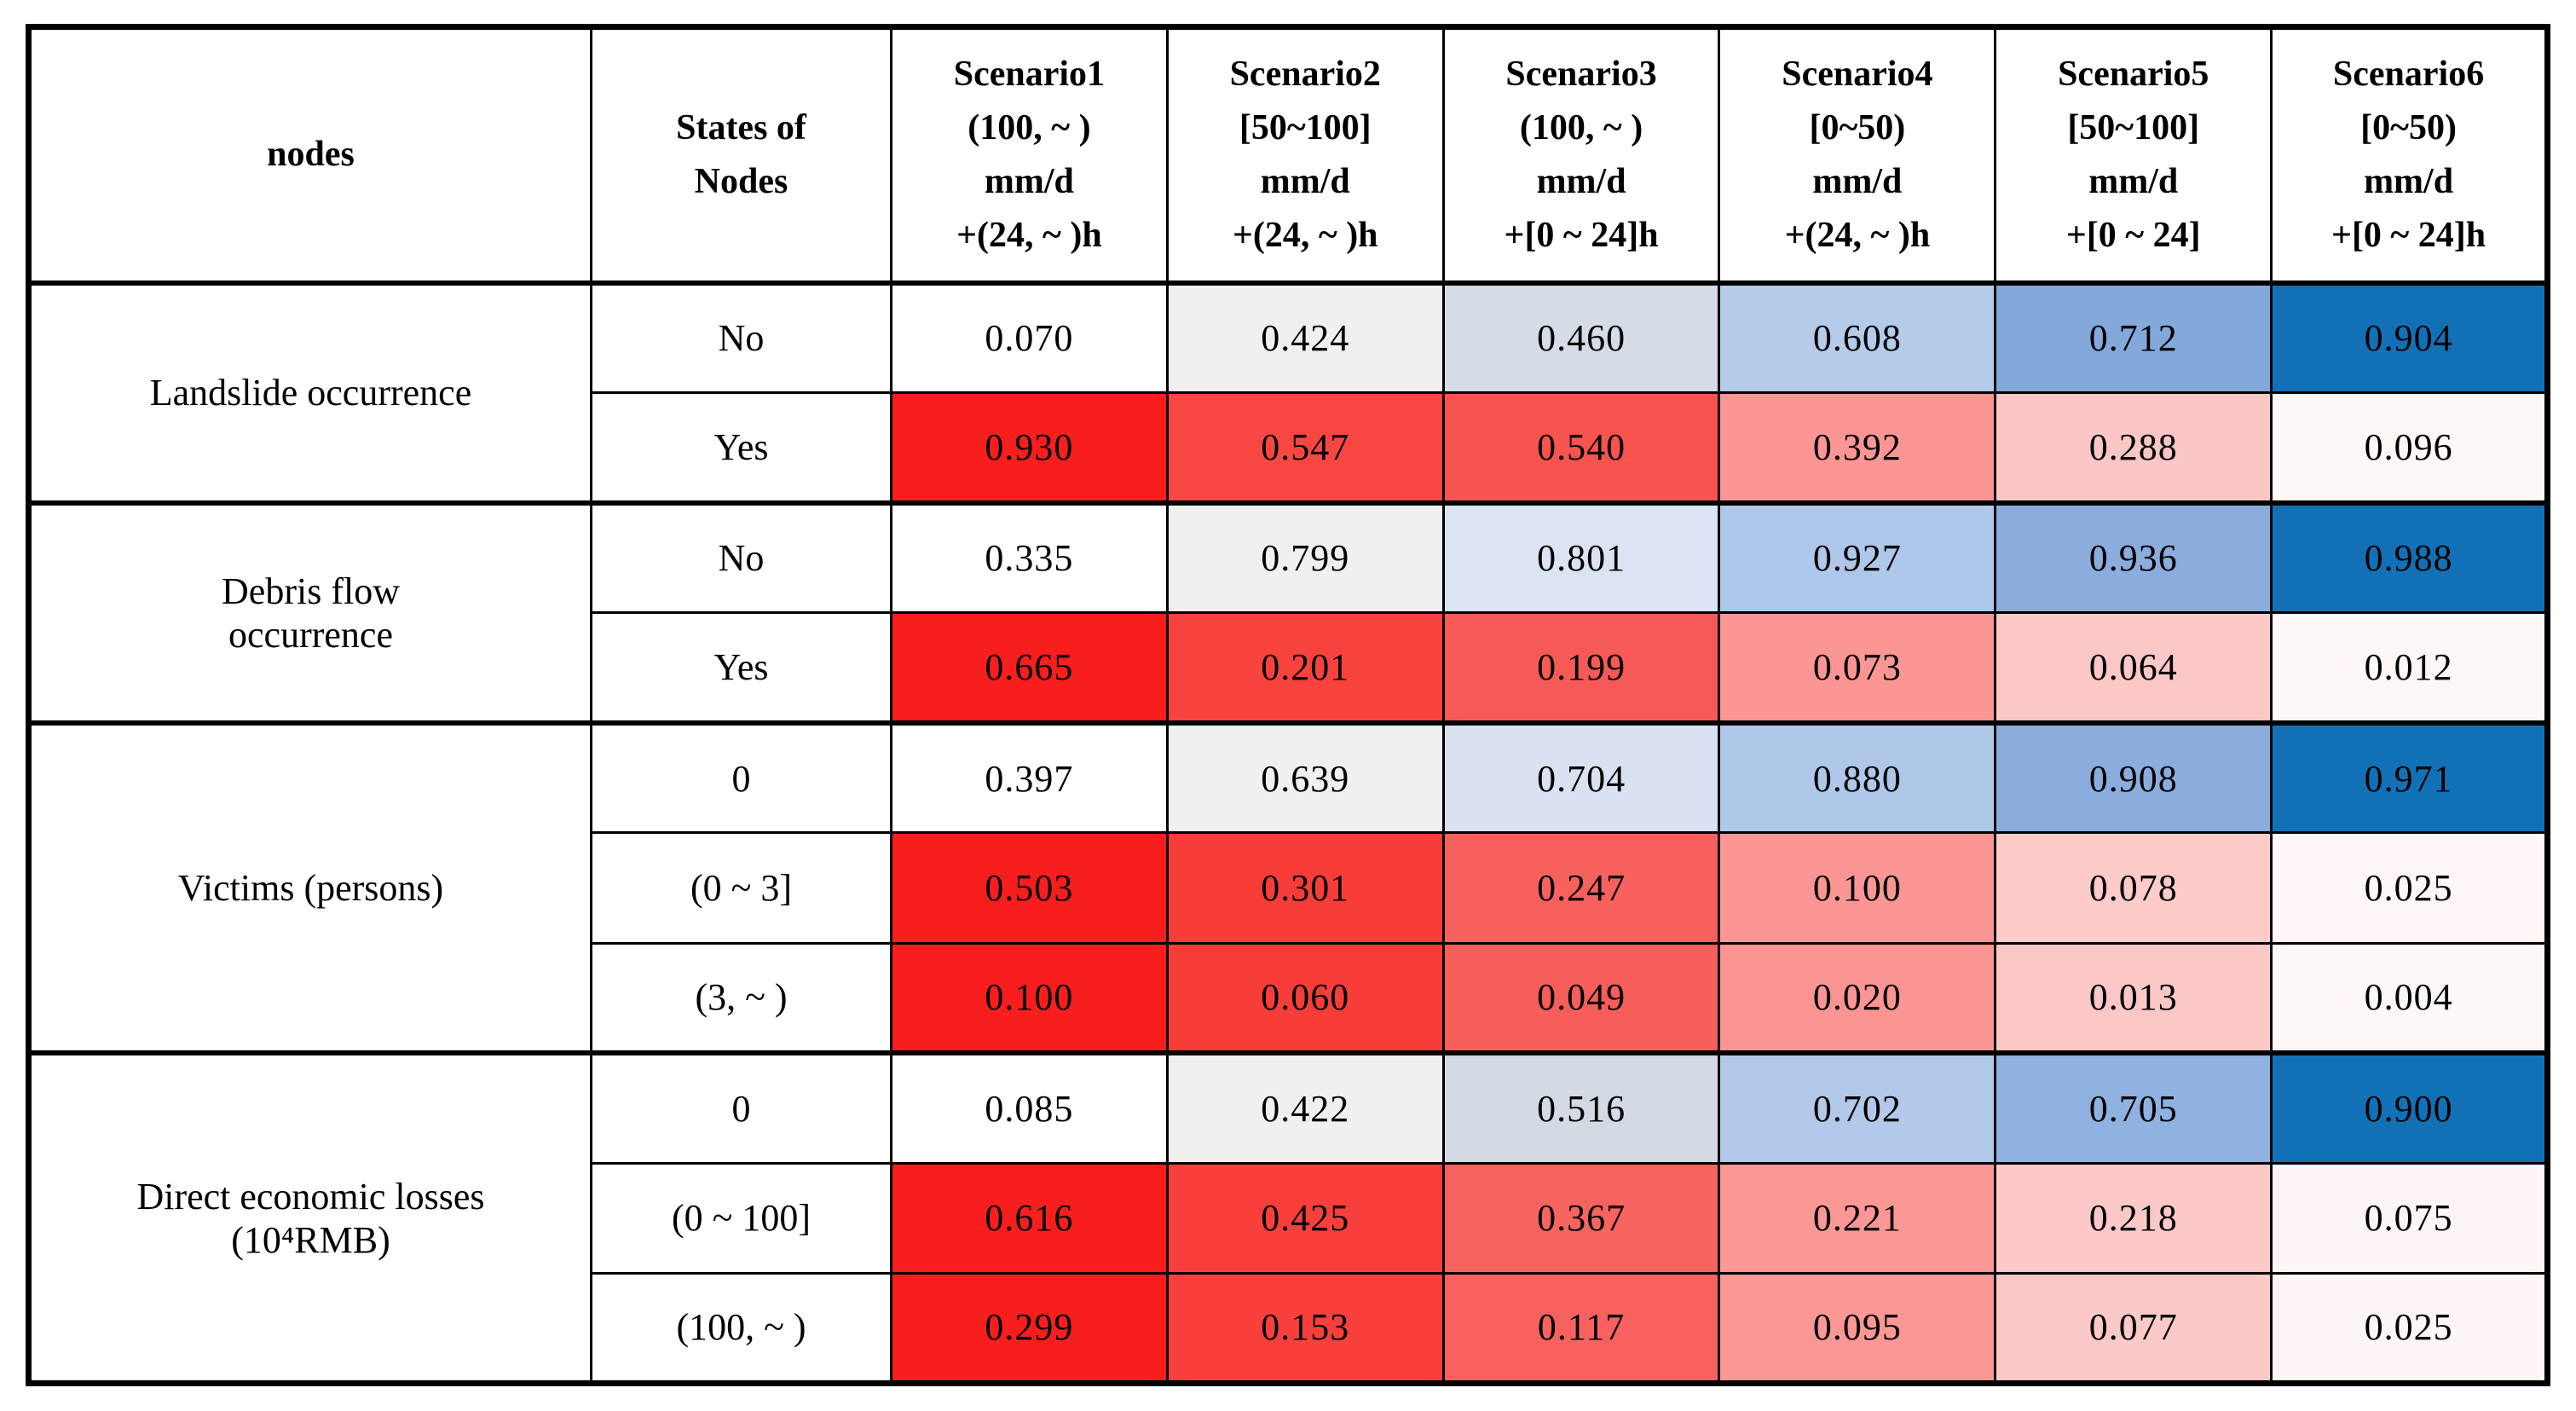 The width and height of the screenshot is (2576, 1411). What do you see at coordinates (2133, 888) in the screenshot?
I see `prob-cell: 0.078` at bounding box center [2133, 888].